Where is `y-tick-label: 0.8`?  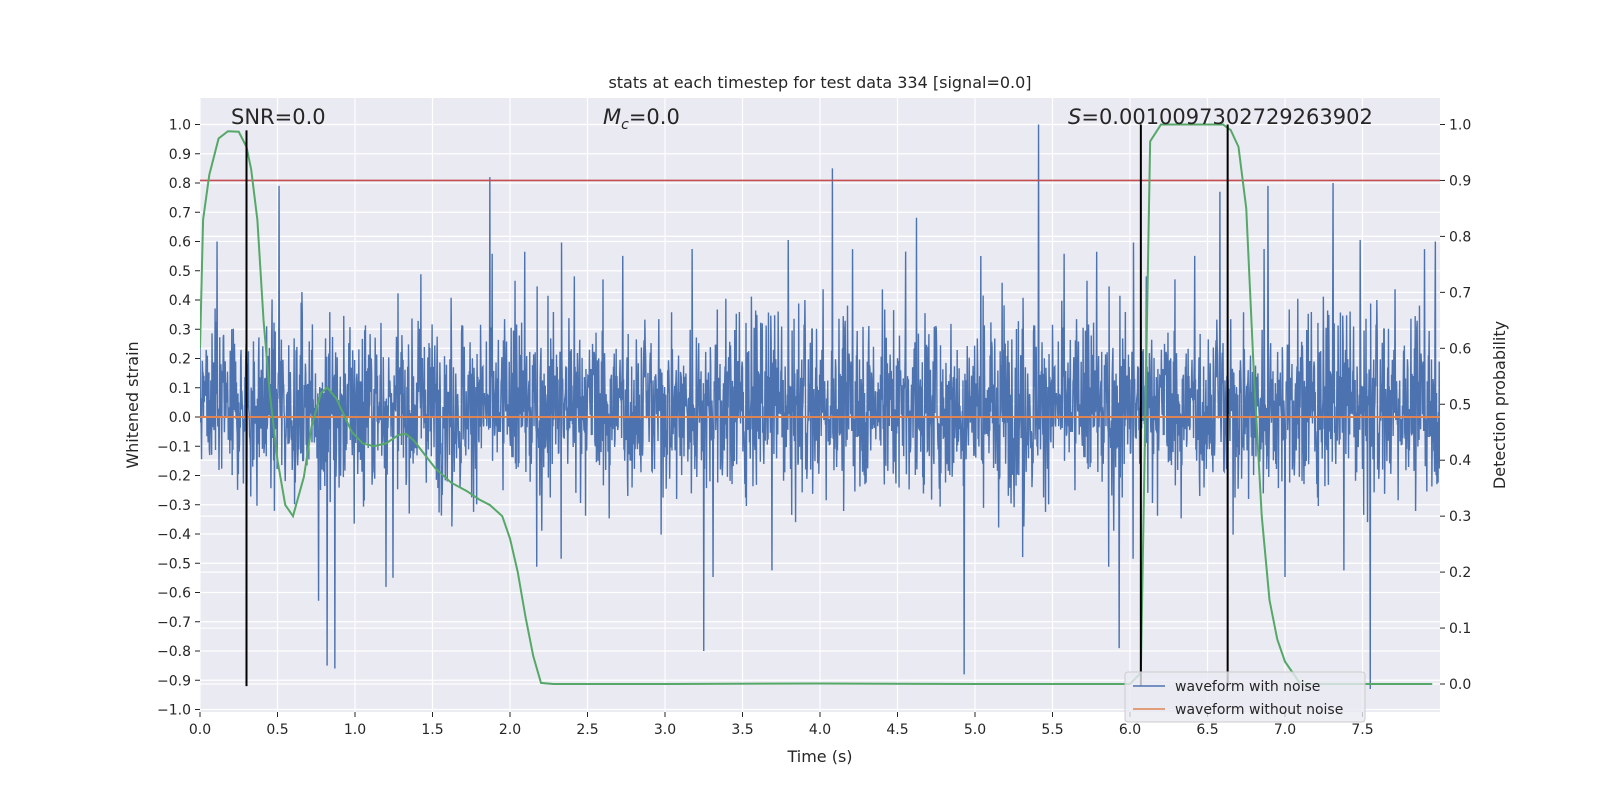 y-tick-label: 0.8 is located at coordinates (180, 184).